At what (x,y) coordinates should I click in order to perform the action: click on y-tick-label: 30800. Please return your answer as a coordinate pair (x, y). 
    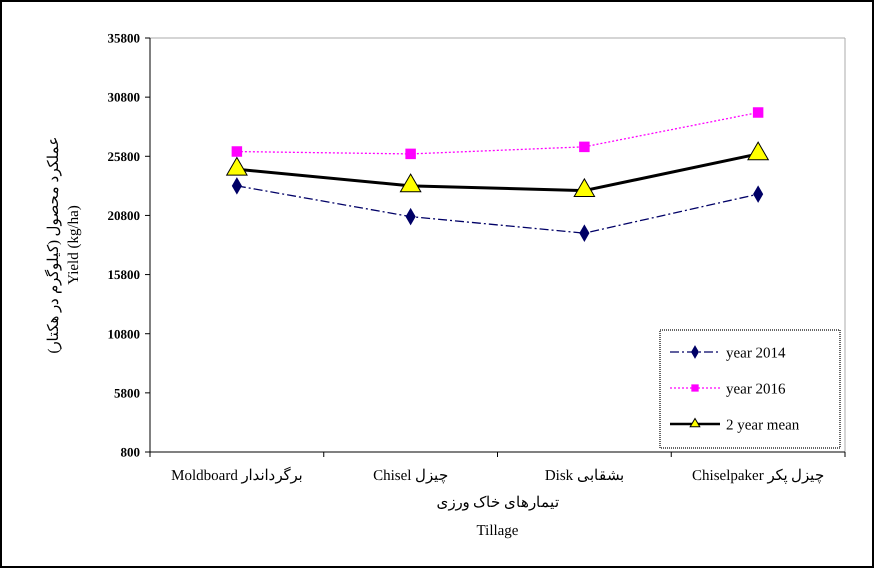
    Looking at the image, I should click on (124, 97).